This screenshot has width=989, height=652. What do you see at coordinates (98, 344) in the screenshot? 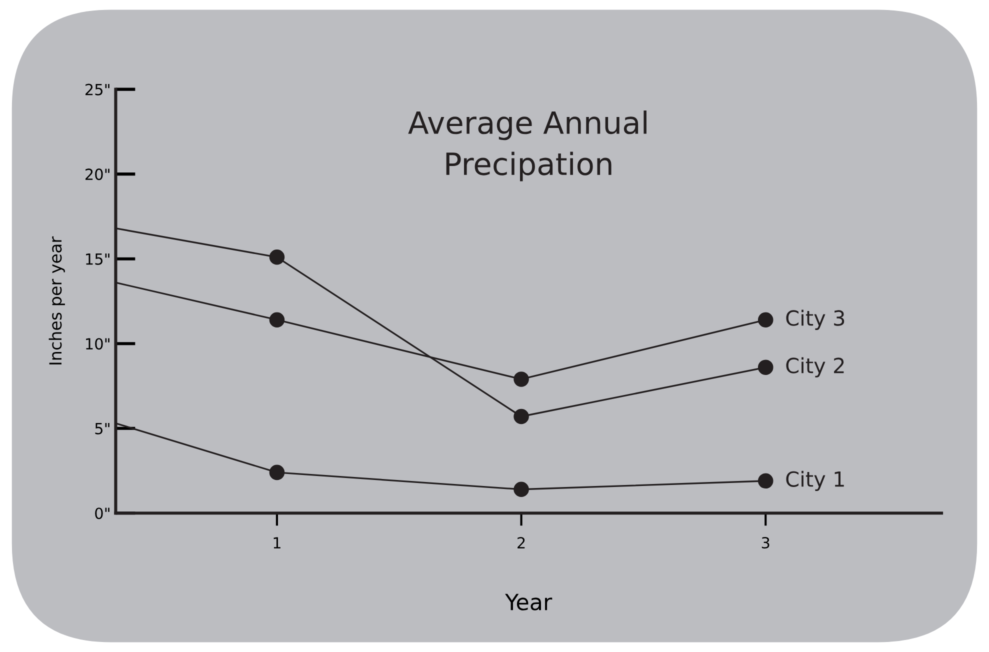
I see `y-tick-label: 10"` at bounding box center [98, 344].